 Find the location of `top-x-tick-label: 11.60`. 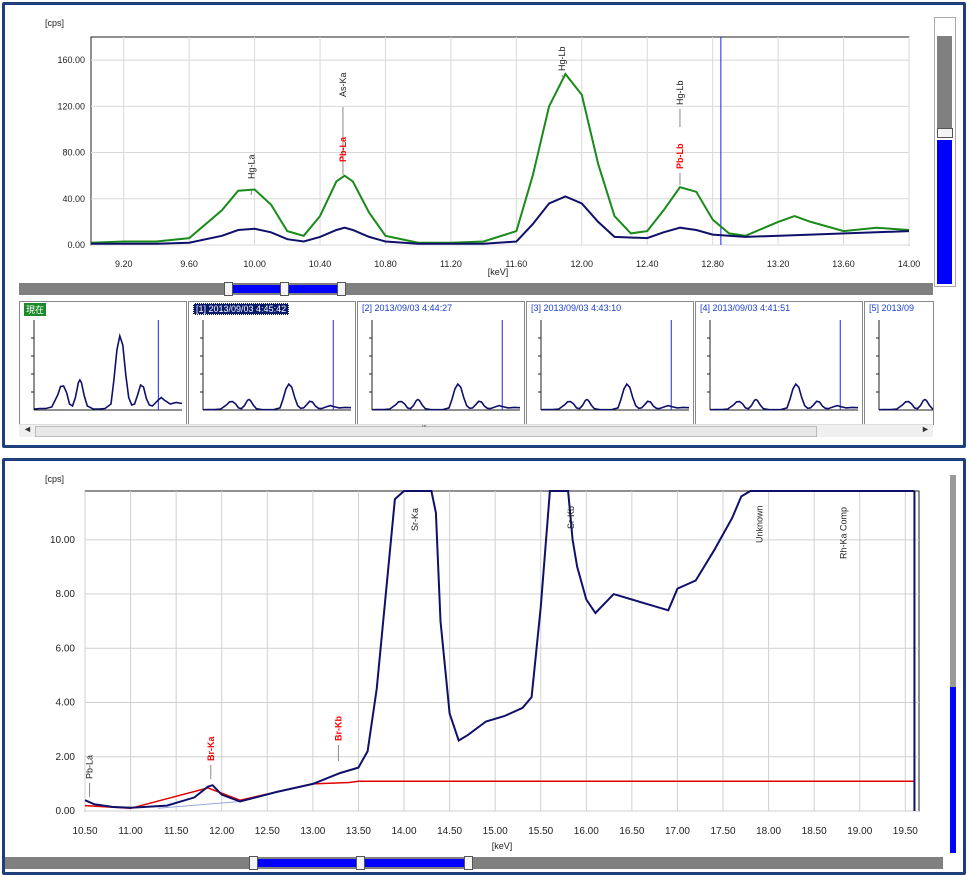

top-x-tick-label: 11.60 is located at coordinates (516, 264).